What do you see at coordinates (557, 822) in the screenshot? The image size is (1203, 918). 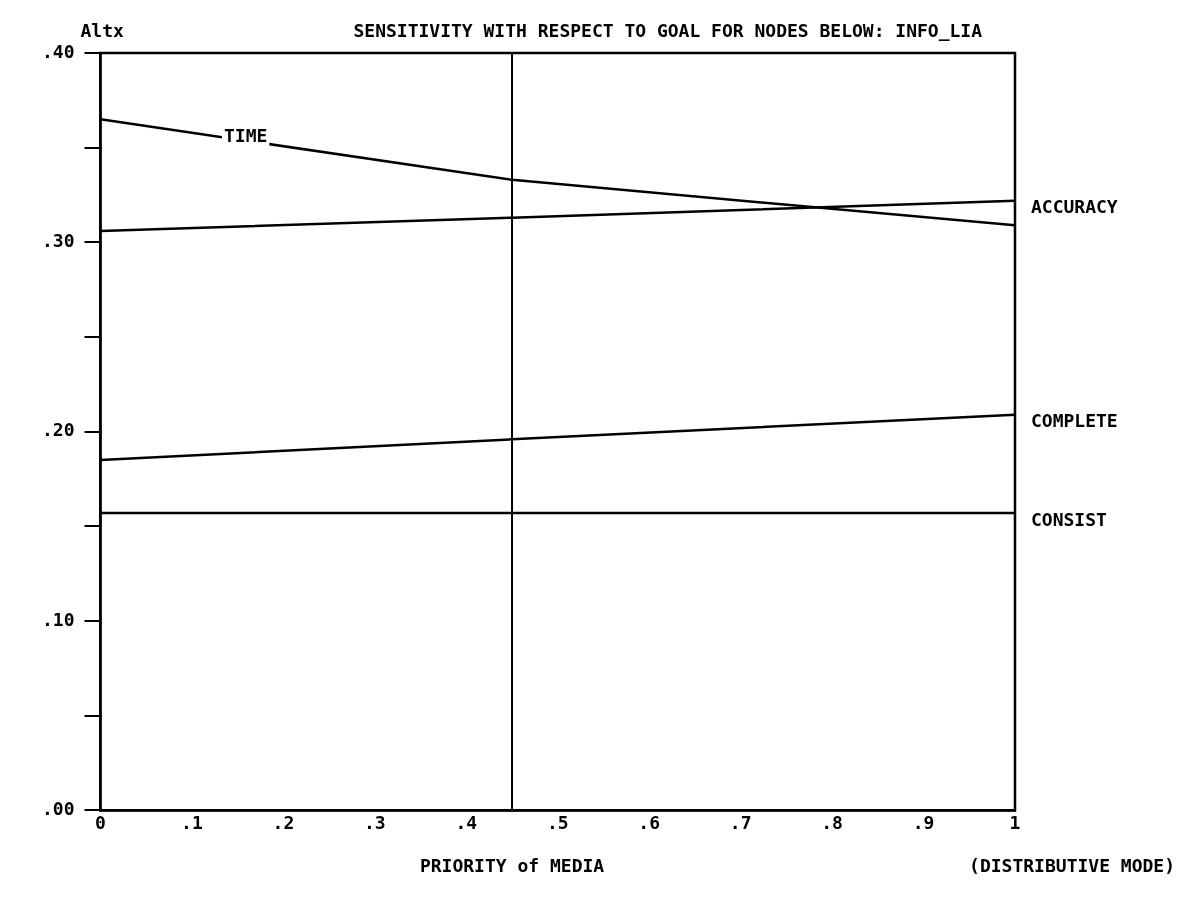 I see `x-tick-label: .5` at bounding box center [557, 822].